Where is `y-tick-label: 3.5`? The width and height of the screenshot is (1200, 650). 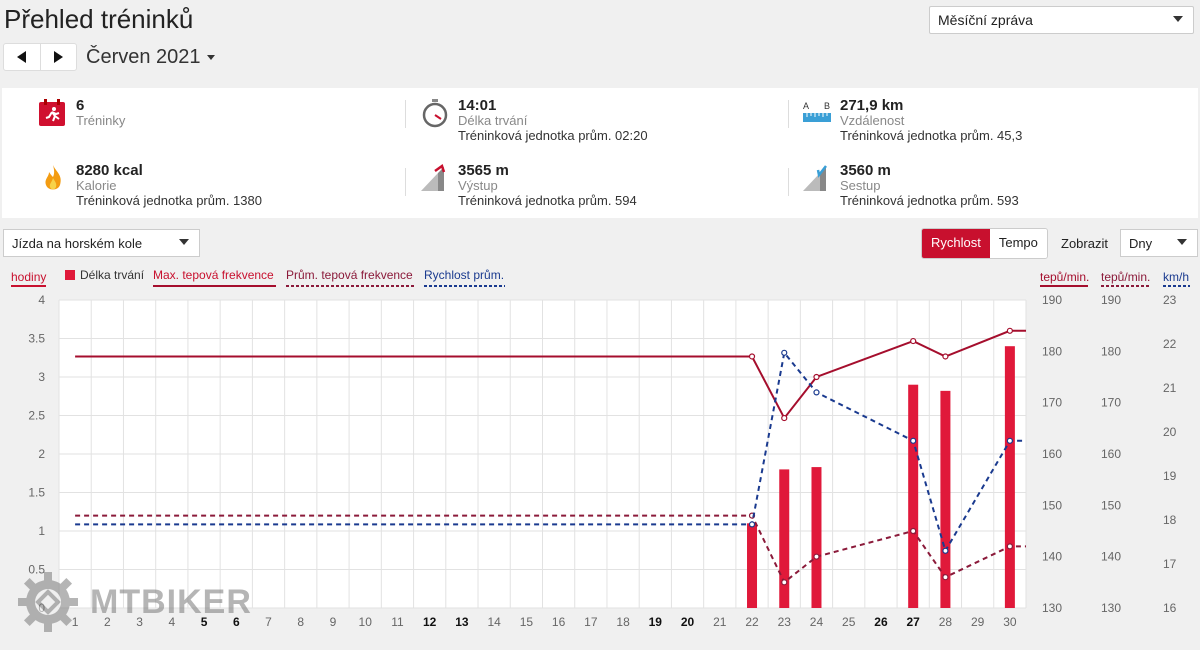
y-tick-label: 3.5 is located at coordinates (36, 339).